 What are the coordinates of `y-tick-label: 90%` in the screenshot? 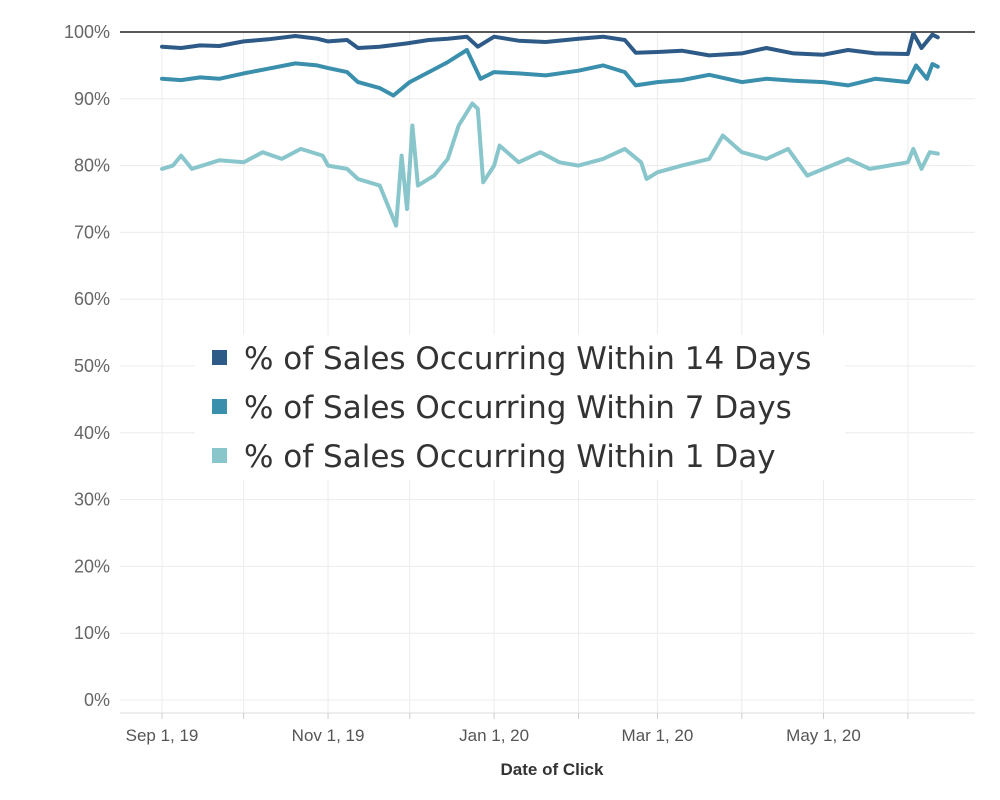 It's located at (92, 99).